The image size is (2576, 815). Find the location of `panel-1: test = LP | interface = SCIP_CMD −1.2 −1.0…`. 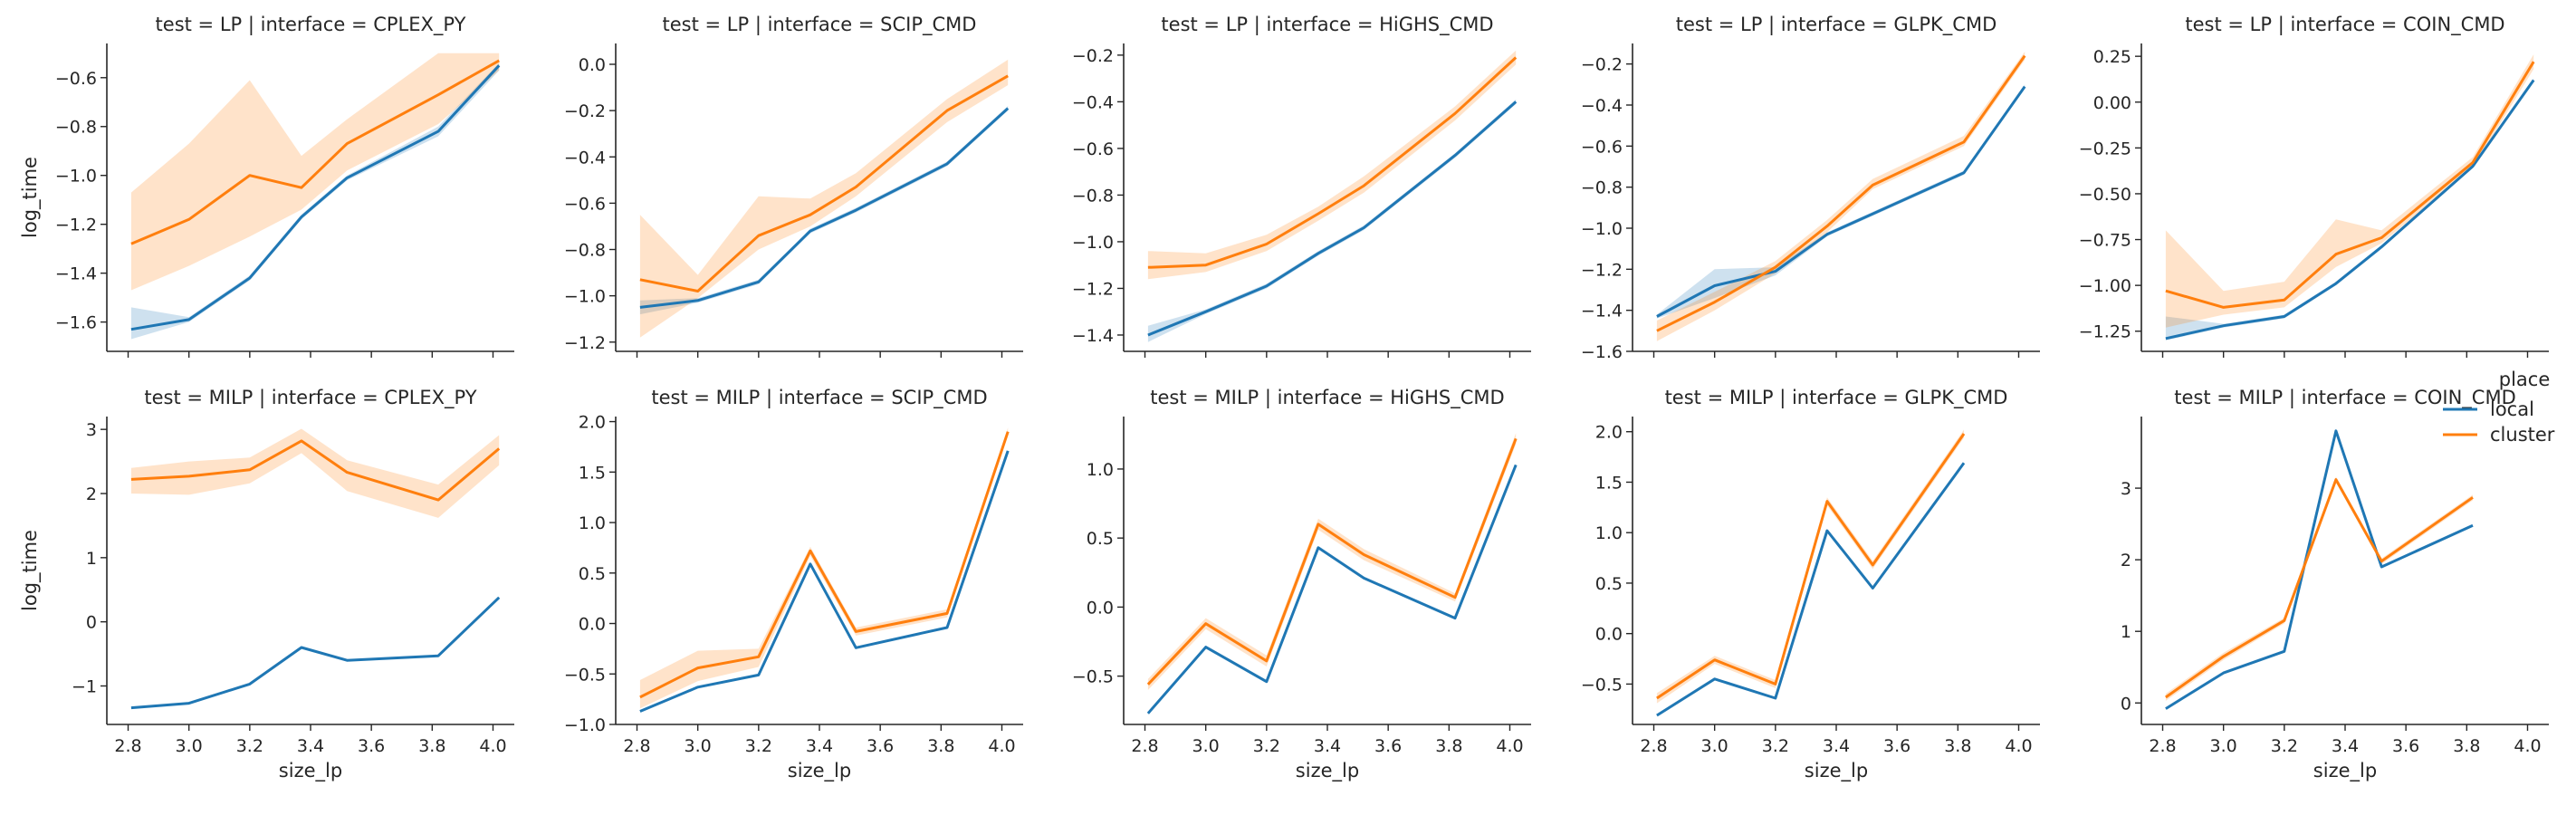

panel-1: test = LP | interface = SCIP_CMD −1.2 −1.0… is located at coordinates (793, 186).